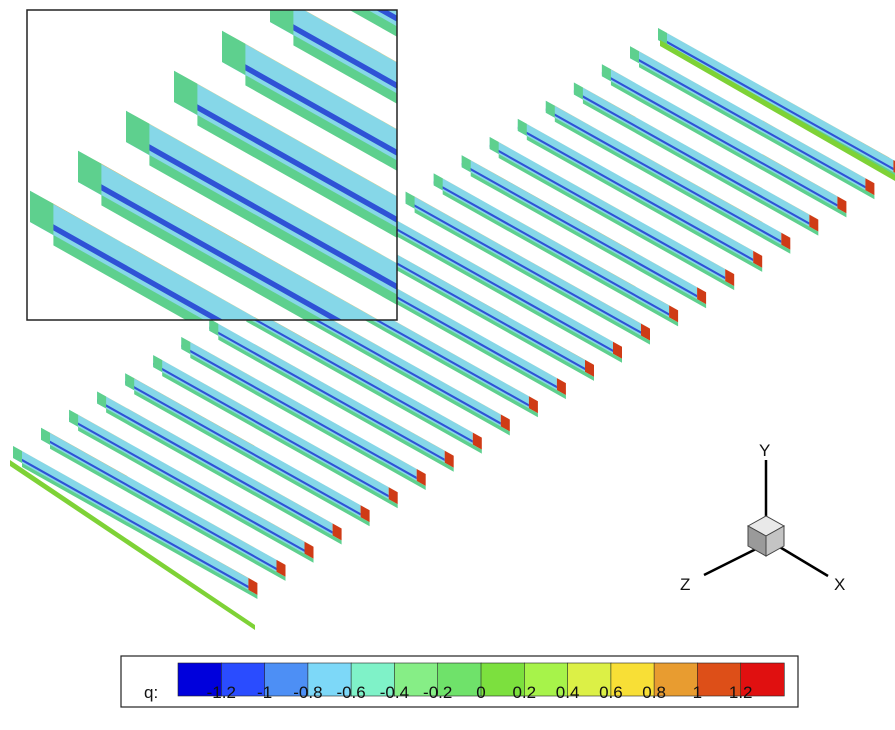 The width and height of the screenshot is (895, 730). I want to click on legend-variable-label: q:, so click(151, 692).